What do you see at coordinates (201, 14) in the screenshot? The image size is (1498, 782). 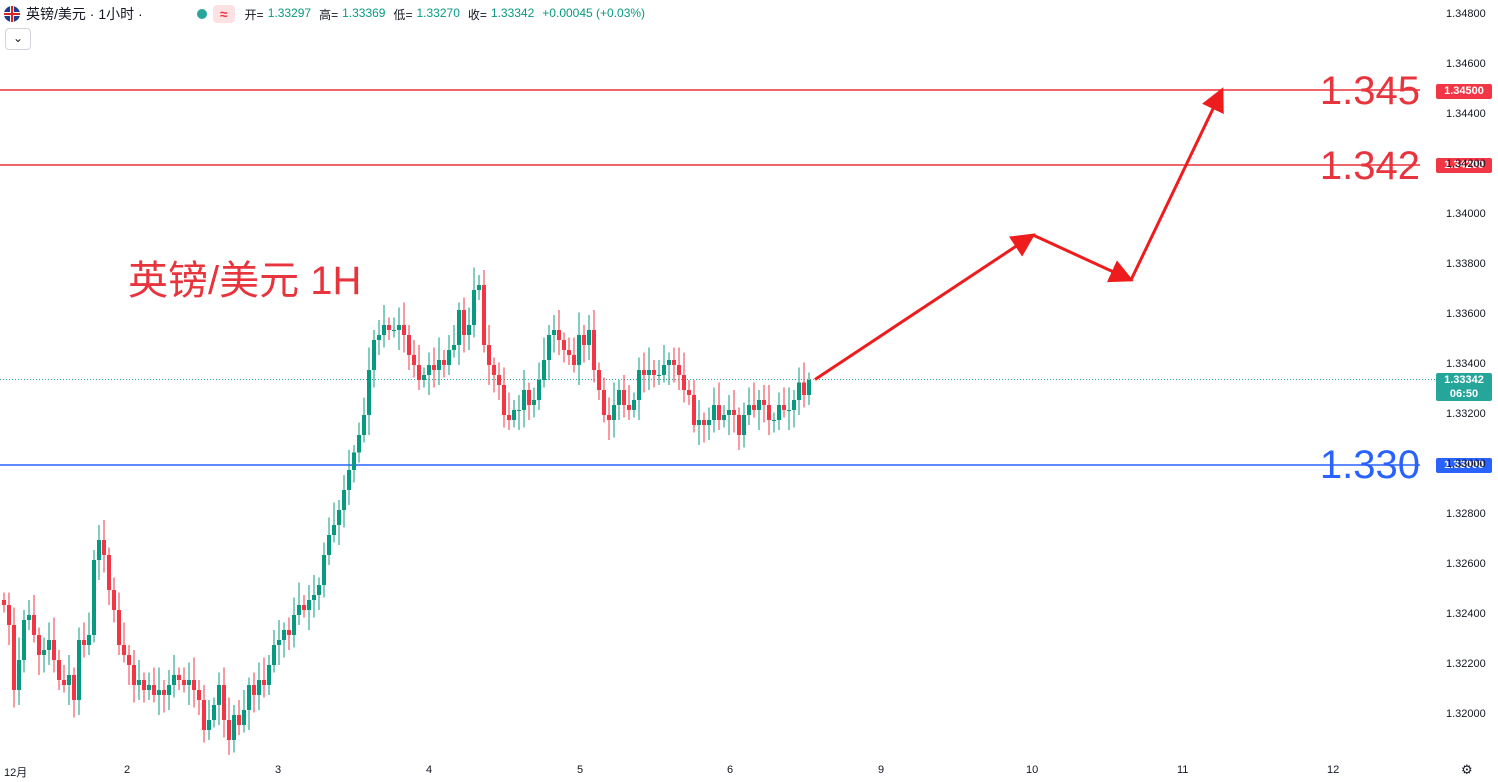 I see `market-open-icon` at bounding box center [201, 14].